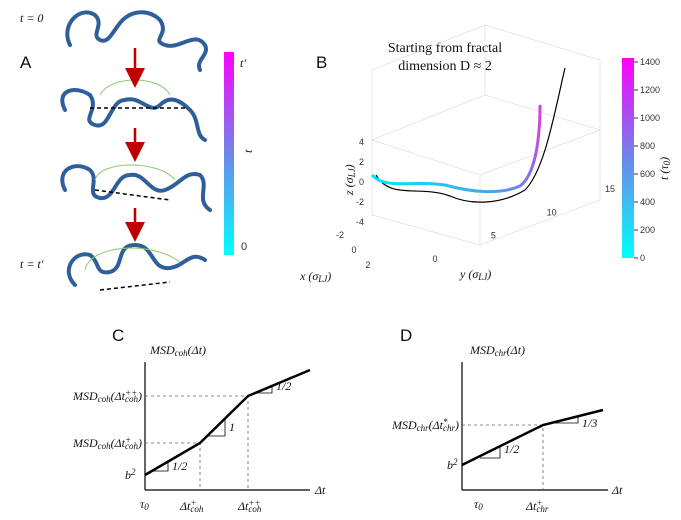 Image resolution: width=681 pixels, height=520 pixels. Describe the element at coordinates (552, 212) in the screenshot. I see `y-tick-label: 10` at that location.